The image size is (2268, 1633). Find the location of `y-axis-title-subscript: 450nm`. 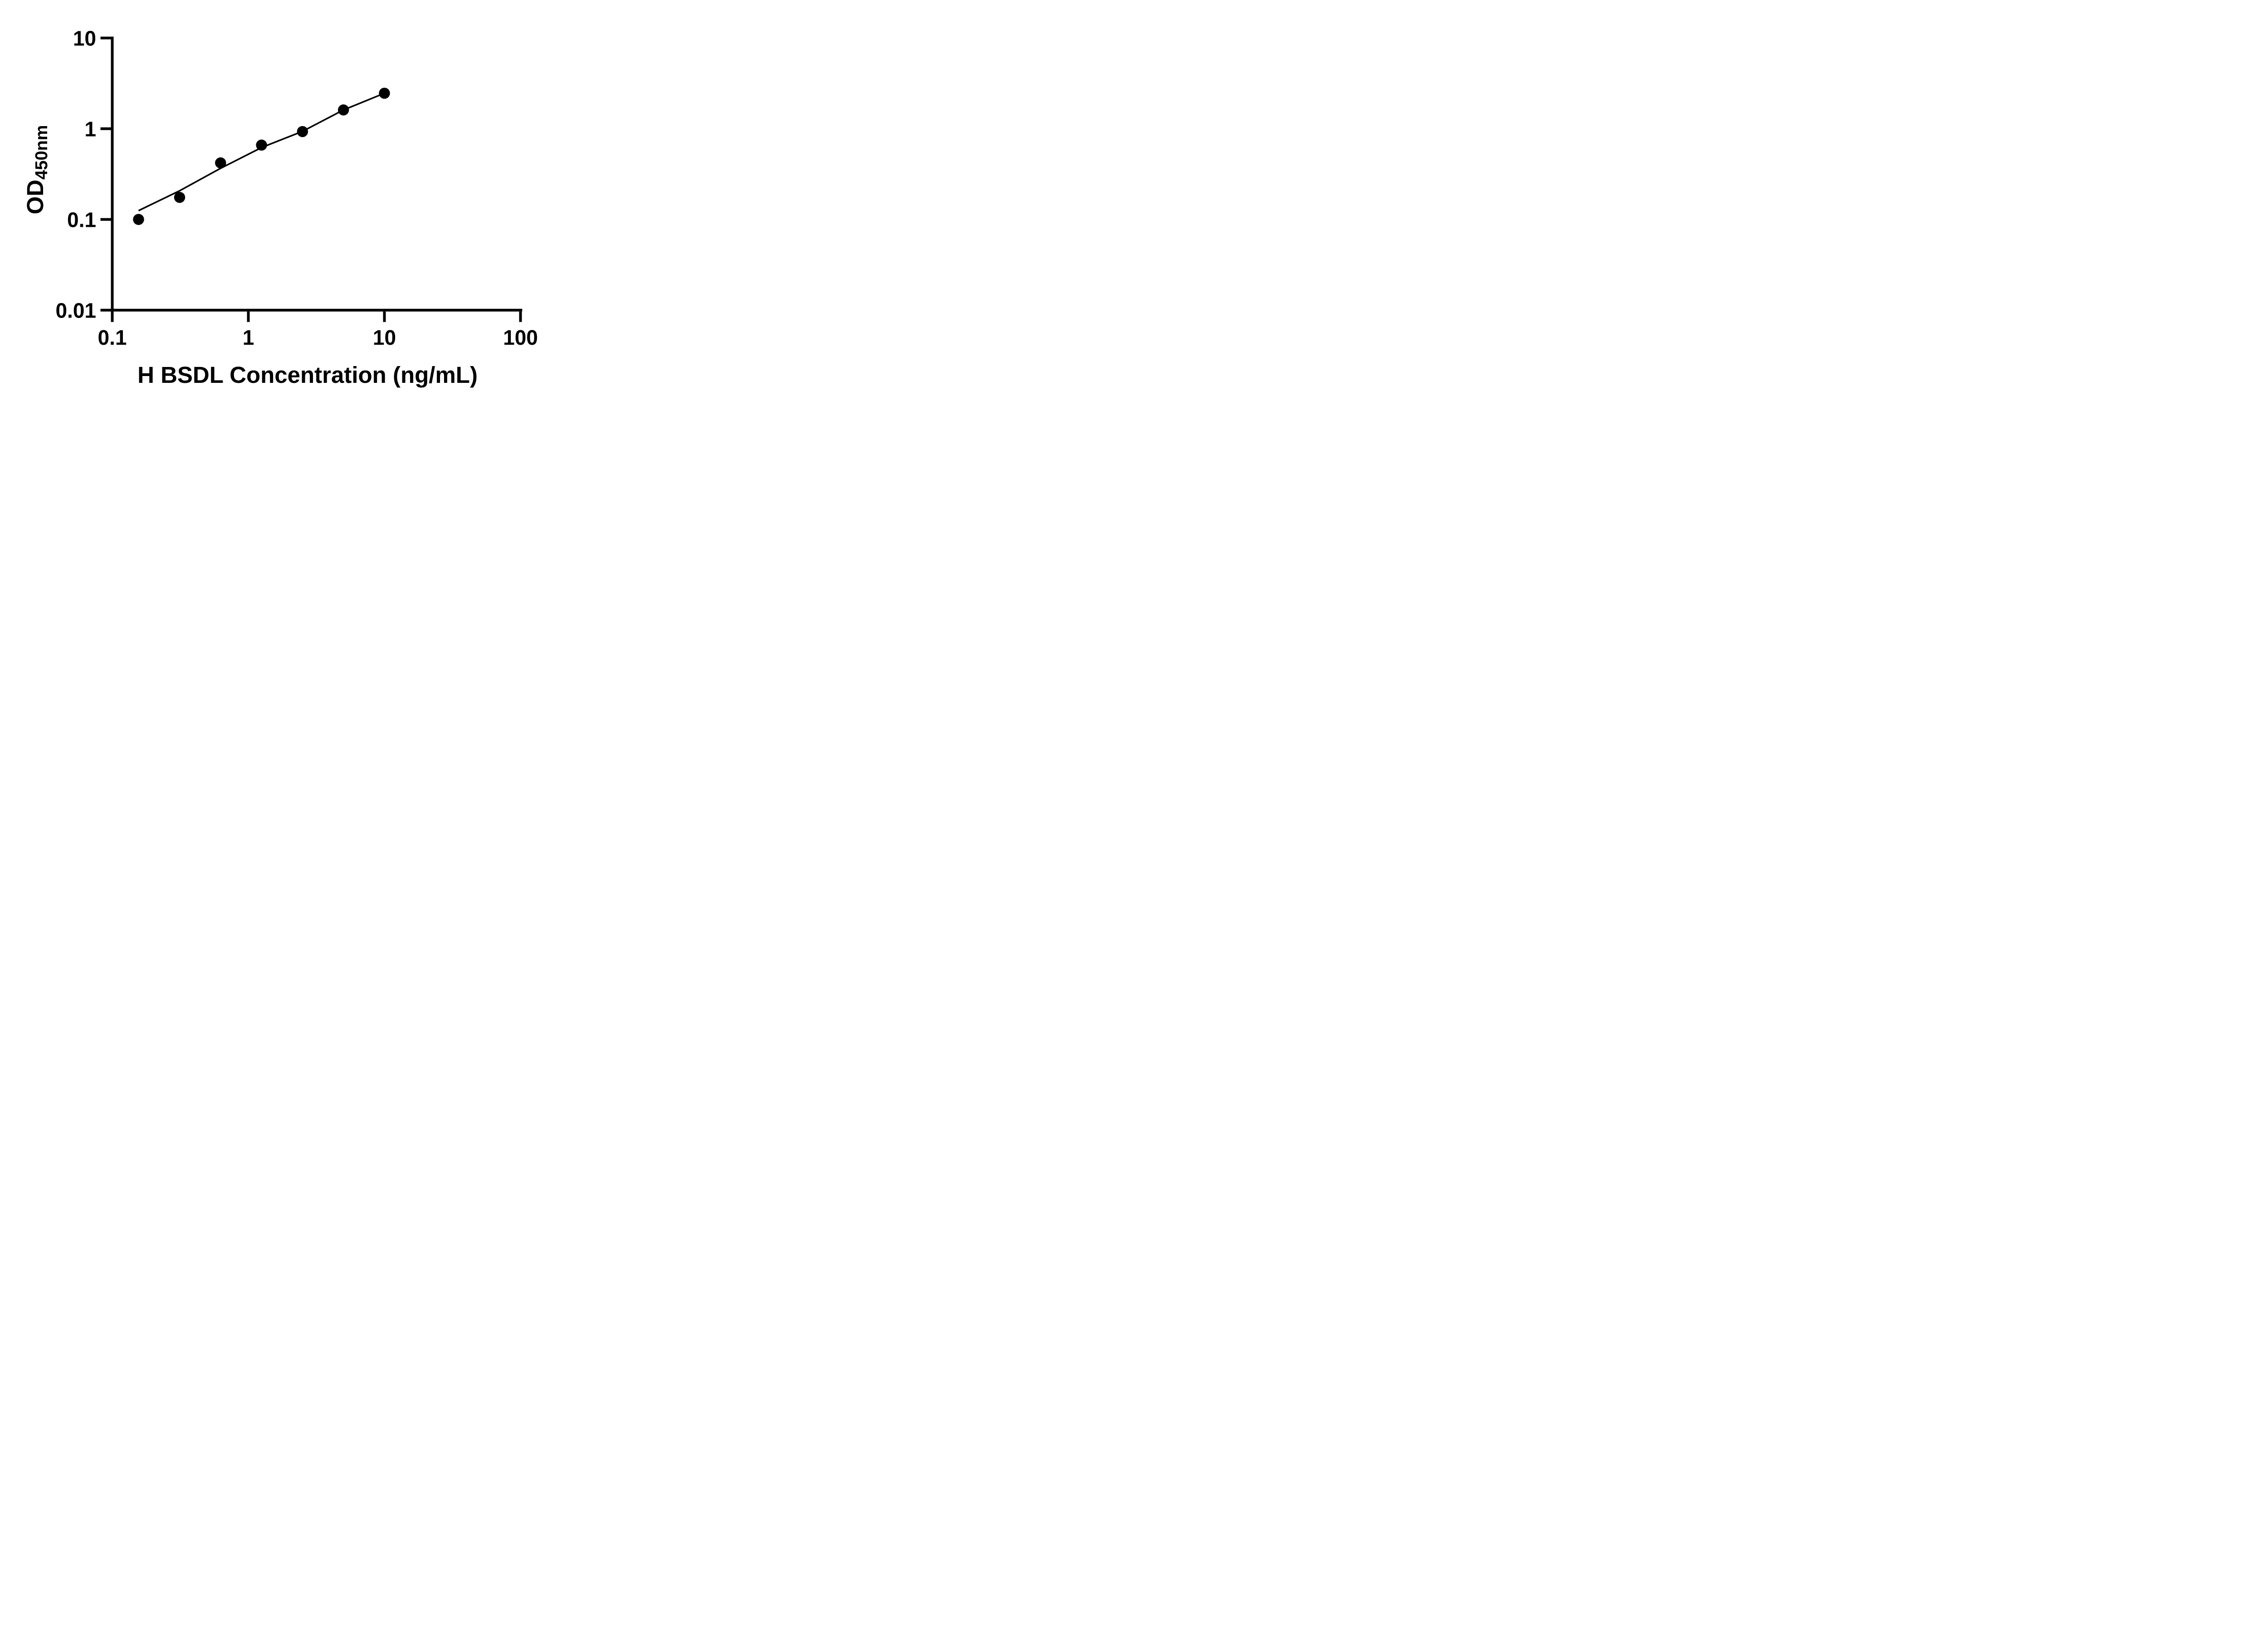

y-axis-title-subscript: 450nm is located at coordinates (42, 152).